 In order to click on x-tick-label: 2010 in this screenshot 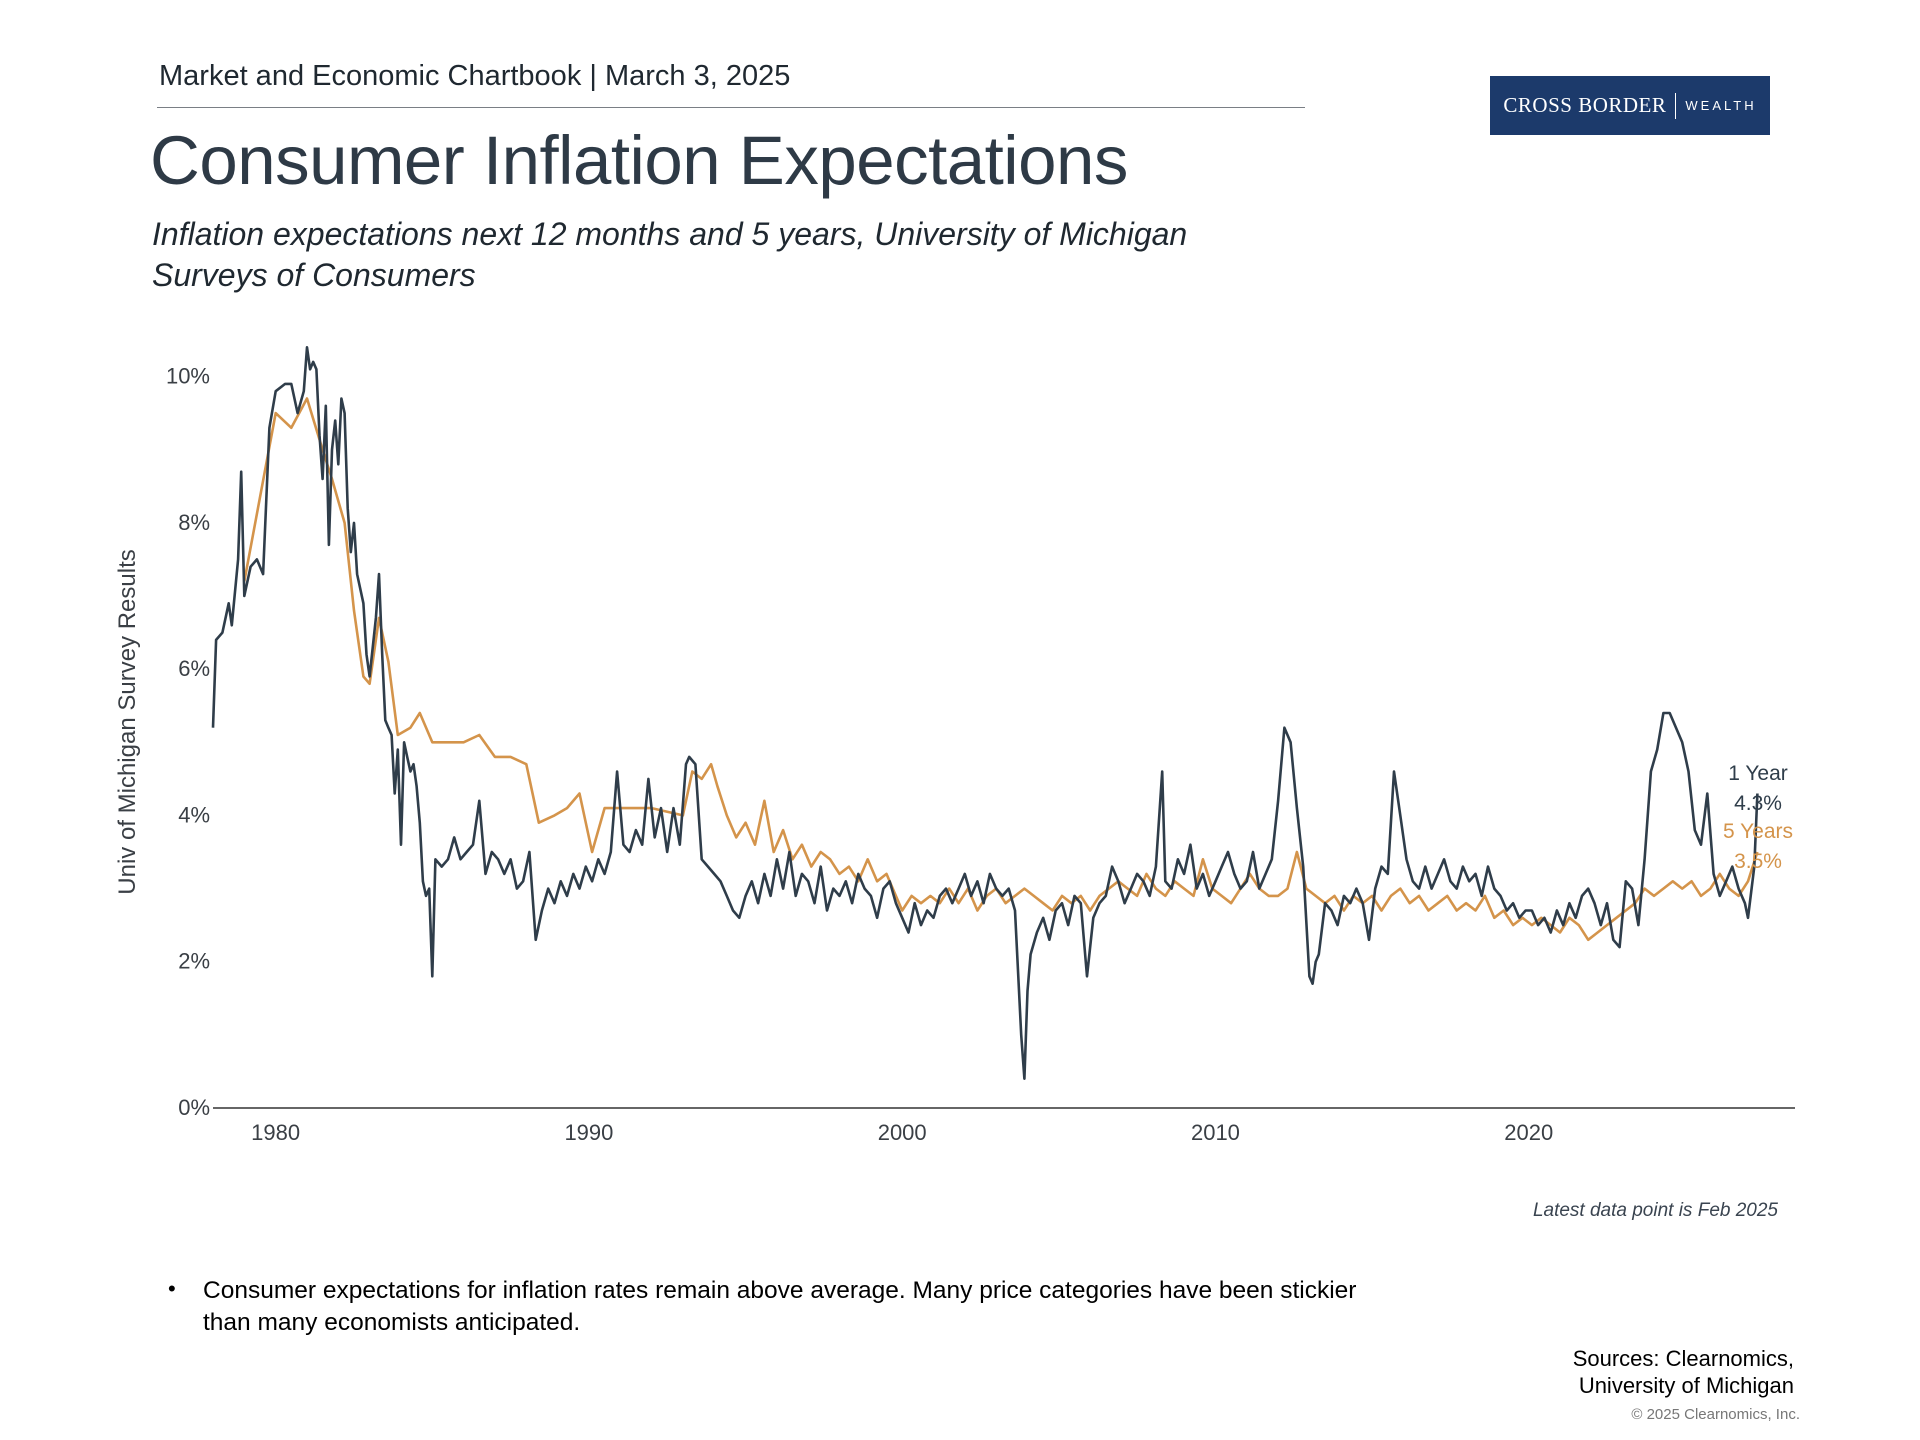, I will do `click(1215, 1132)`.